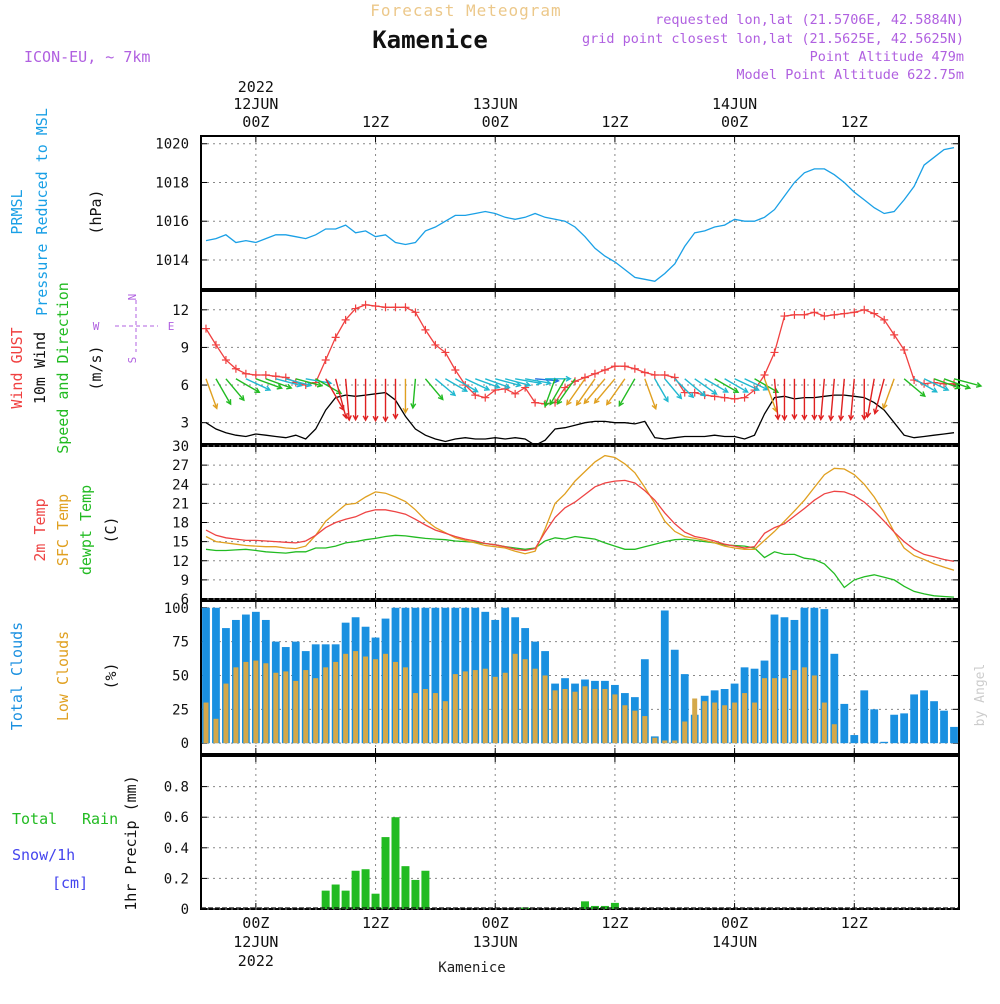  I want to click on total-clouds-axis-label: Total Clouds, so click(17, 676).